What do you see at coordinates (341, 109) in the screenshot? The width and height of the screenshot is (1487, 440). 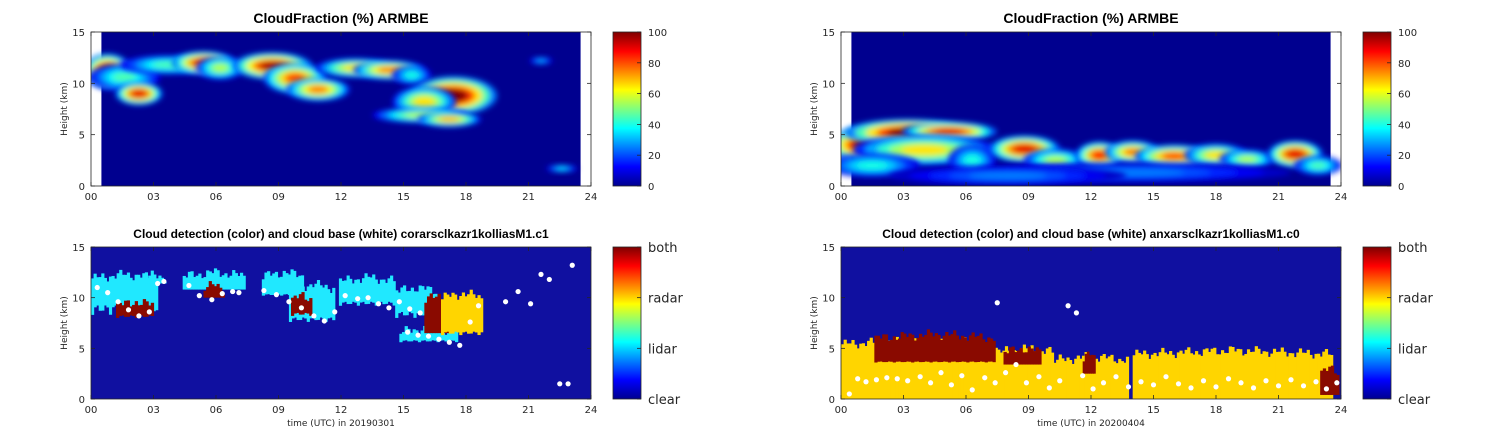 I see `heatmap-background` at bounding box center [341, 109].